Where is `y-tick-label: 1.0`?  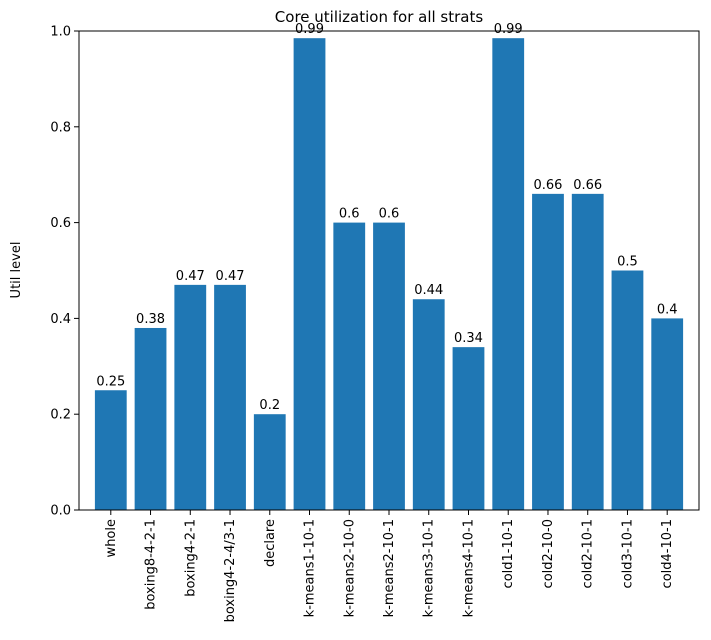
y-tick-label: 1.0 is located at coordinates (60, 32).